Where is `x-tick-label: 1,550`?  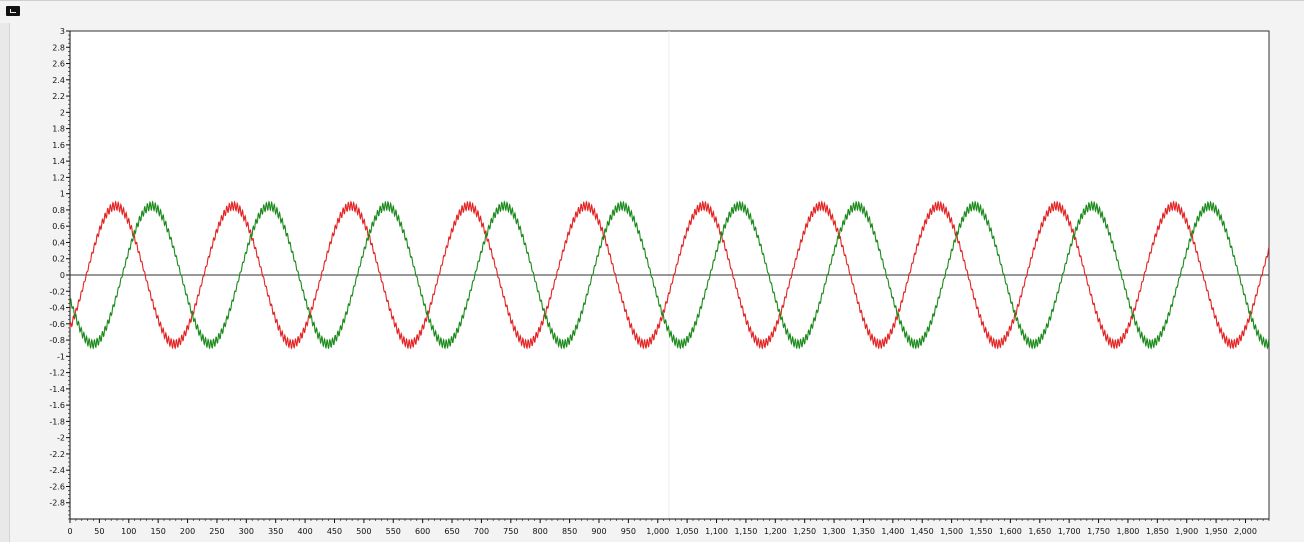
x-tick-label: 1,550 is located at coordinates (981, 531).